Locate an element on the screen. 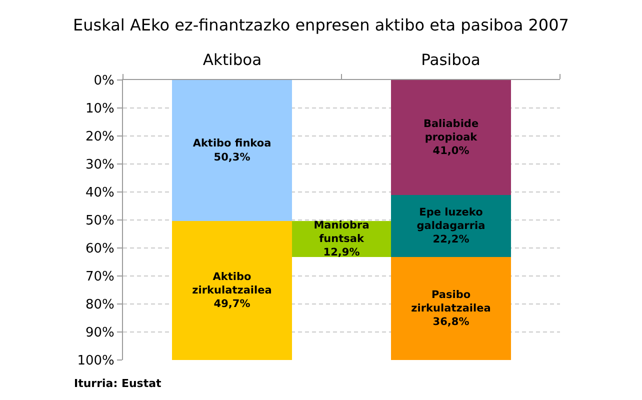 The width and height of the screenshot is (642, 400). series-label: Aktibo finkoa is located at coordinates (232, 144).